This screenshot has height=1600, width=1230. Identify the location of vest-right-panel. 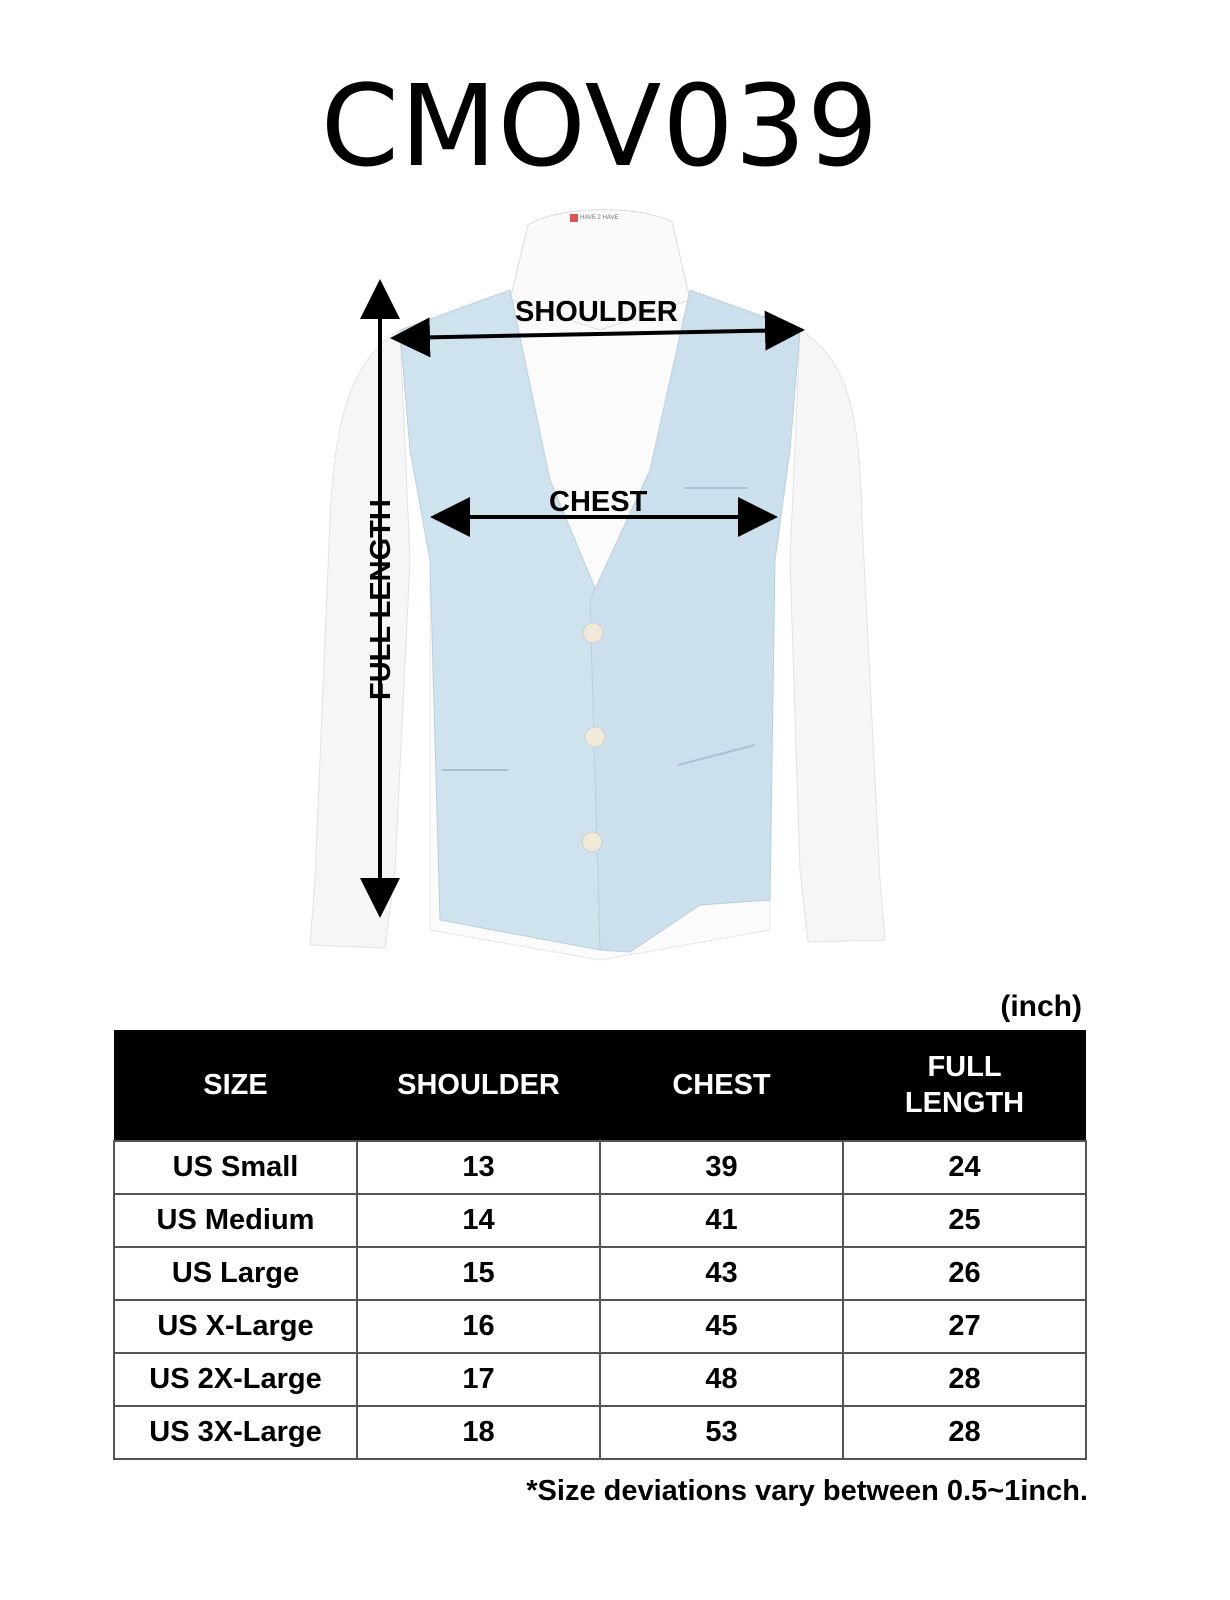
(695, 621).